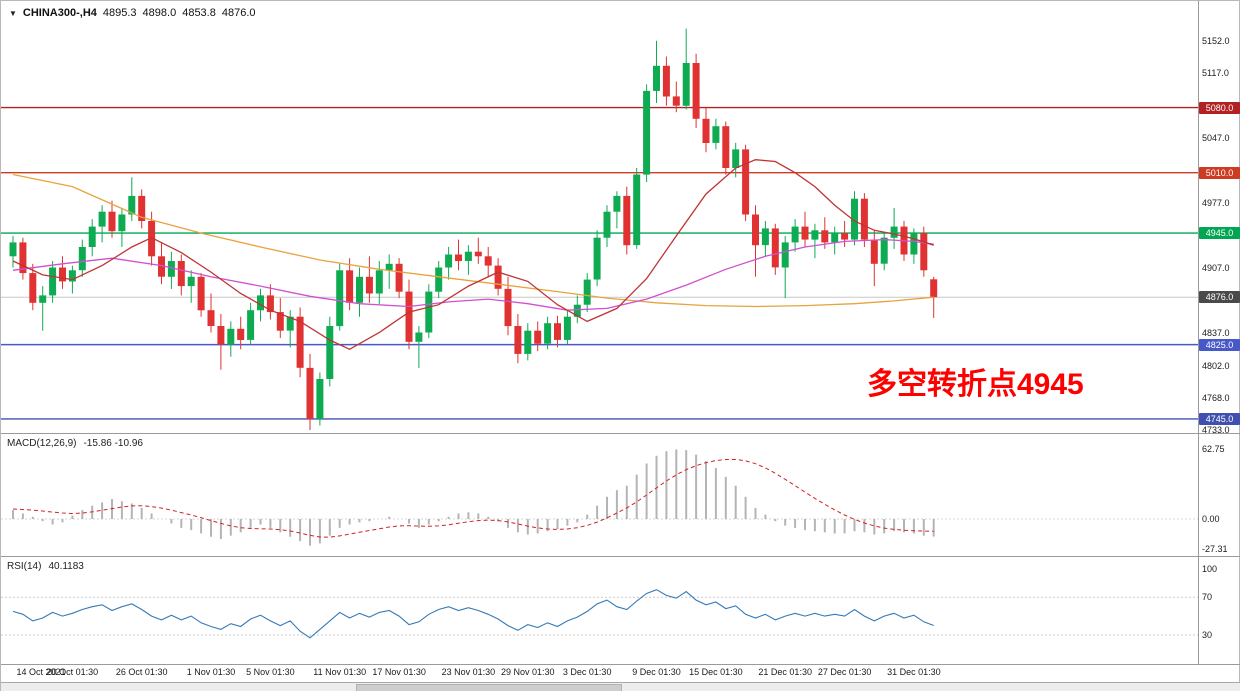 The image size is (1240, 691). I want to click on price-level-badge: 5080.0, so click(1219, 108).